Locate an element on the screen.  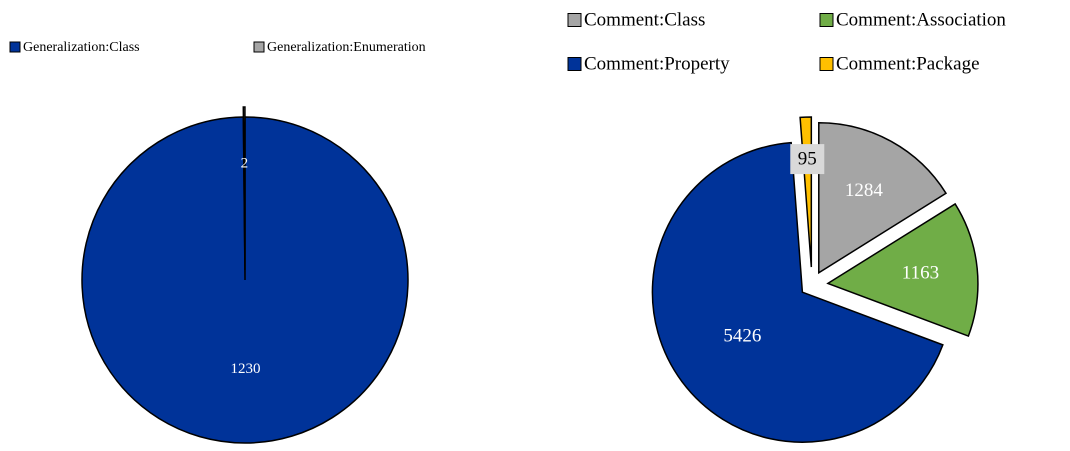
legend-label: Generalization:Class is located at coordinates (81, 47).